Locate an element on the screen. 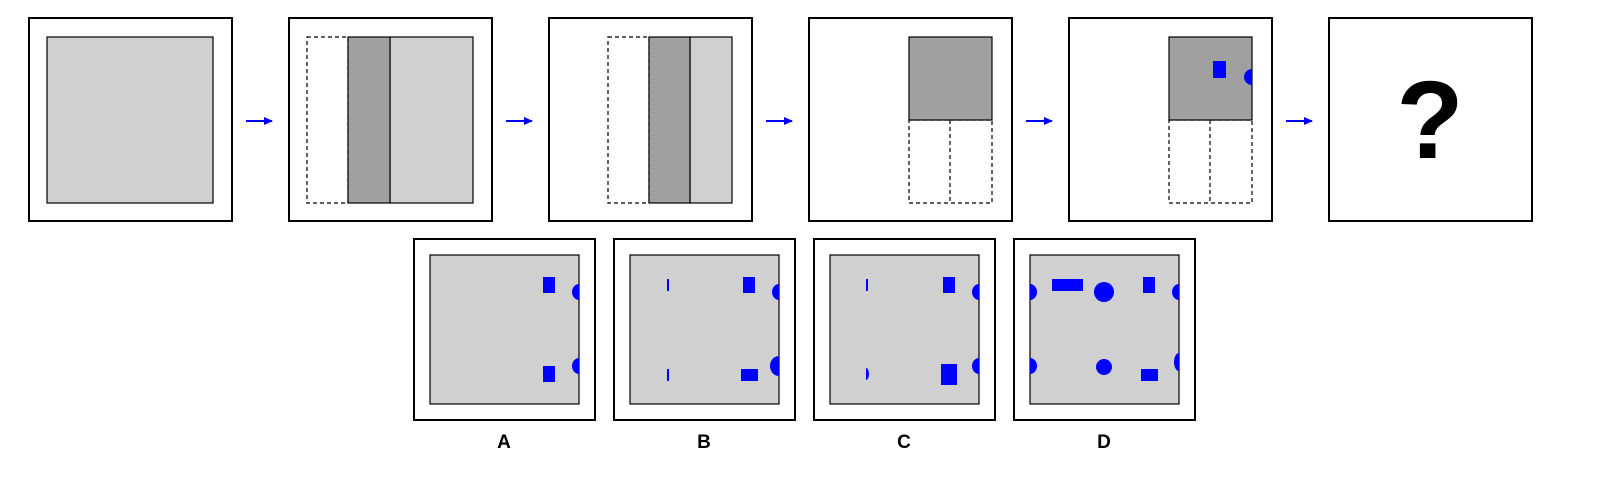 The width and height of the screenshot is (1610, 490). half-circle-hole is located at coordinates (1248, 77).